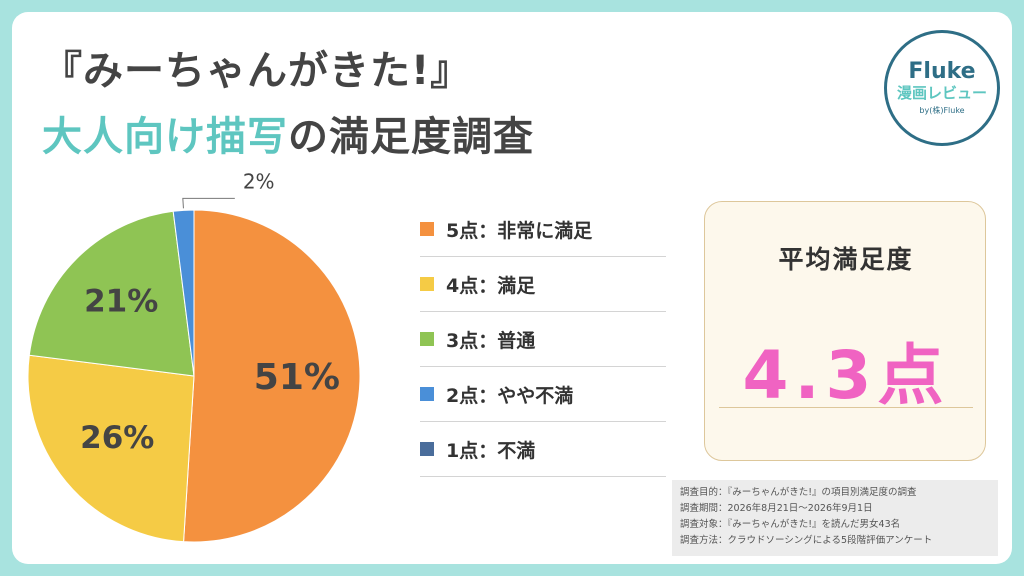  I want to click on pie-data-label: 26%, so click(117, 438).